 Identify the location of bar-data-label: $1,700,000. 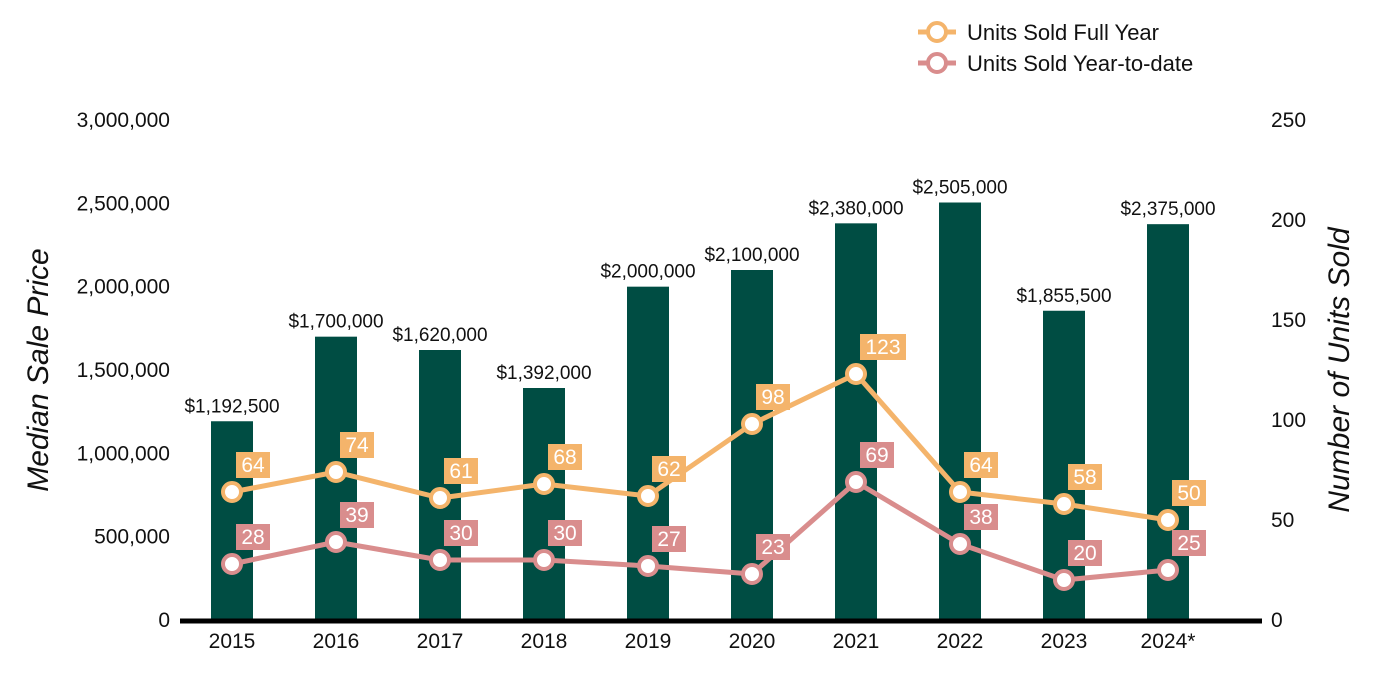
(335, 322).